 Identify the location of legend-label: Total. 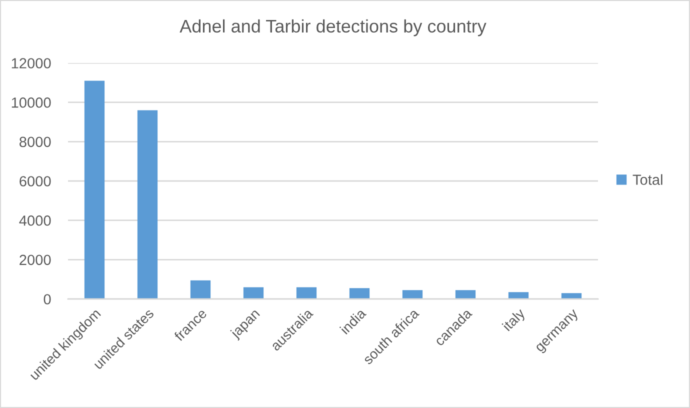
(647, 179).